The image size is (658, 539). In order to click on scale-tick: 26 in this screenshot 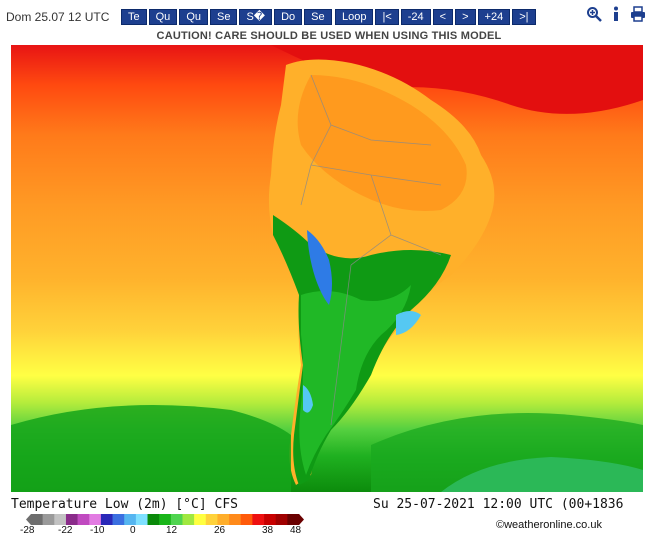, I will do `click(220, 530)`.